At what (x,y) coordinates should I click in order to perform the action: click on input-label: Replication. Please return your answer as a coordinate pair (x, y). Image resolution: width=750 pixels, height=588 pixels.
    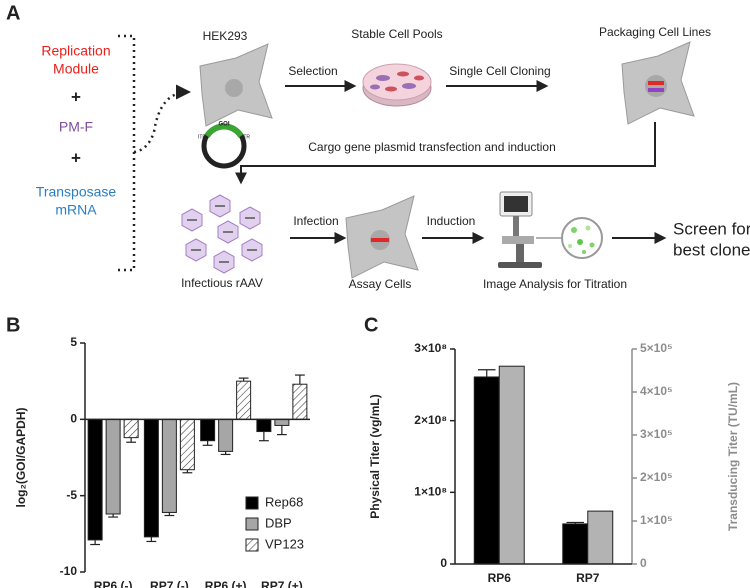
    Looking at the image, I should click on (75, 51).